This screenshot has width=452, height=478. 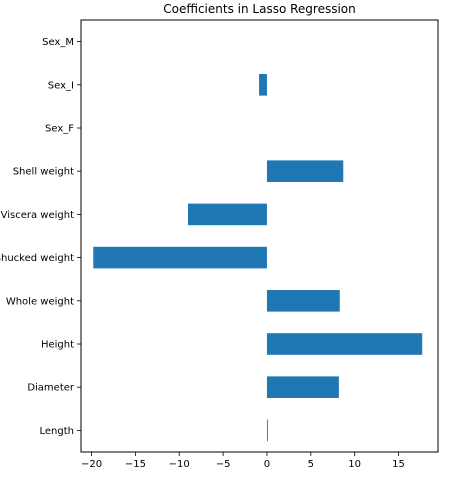 I want to click on y-tick-label: Shell weight, so click(x=43, y=172).